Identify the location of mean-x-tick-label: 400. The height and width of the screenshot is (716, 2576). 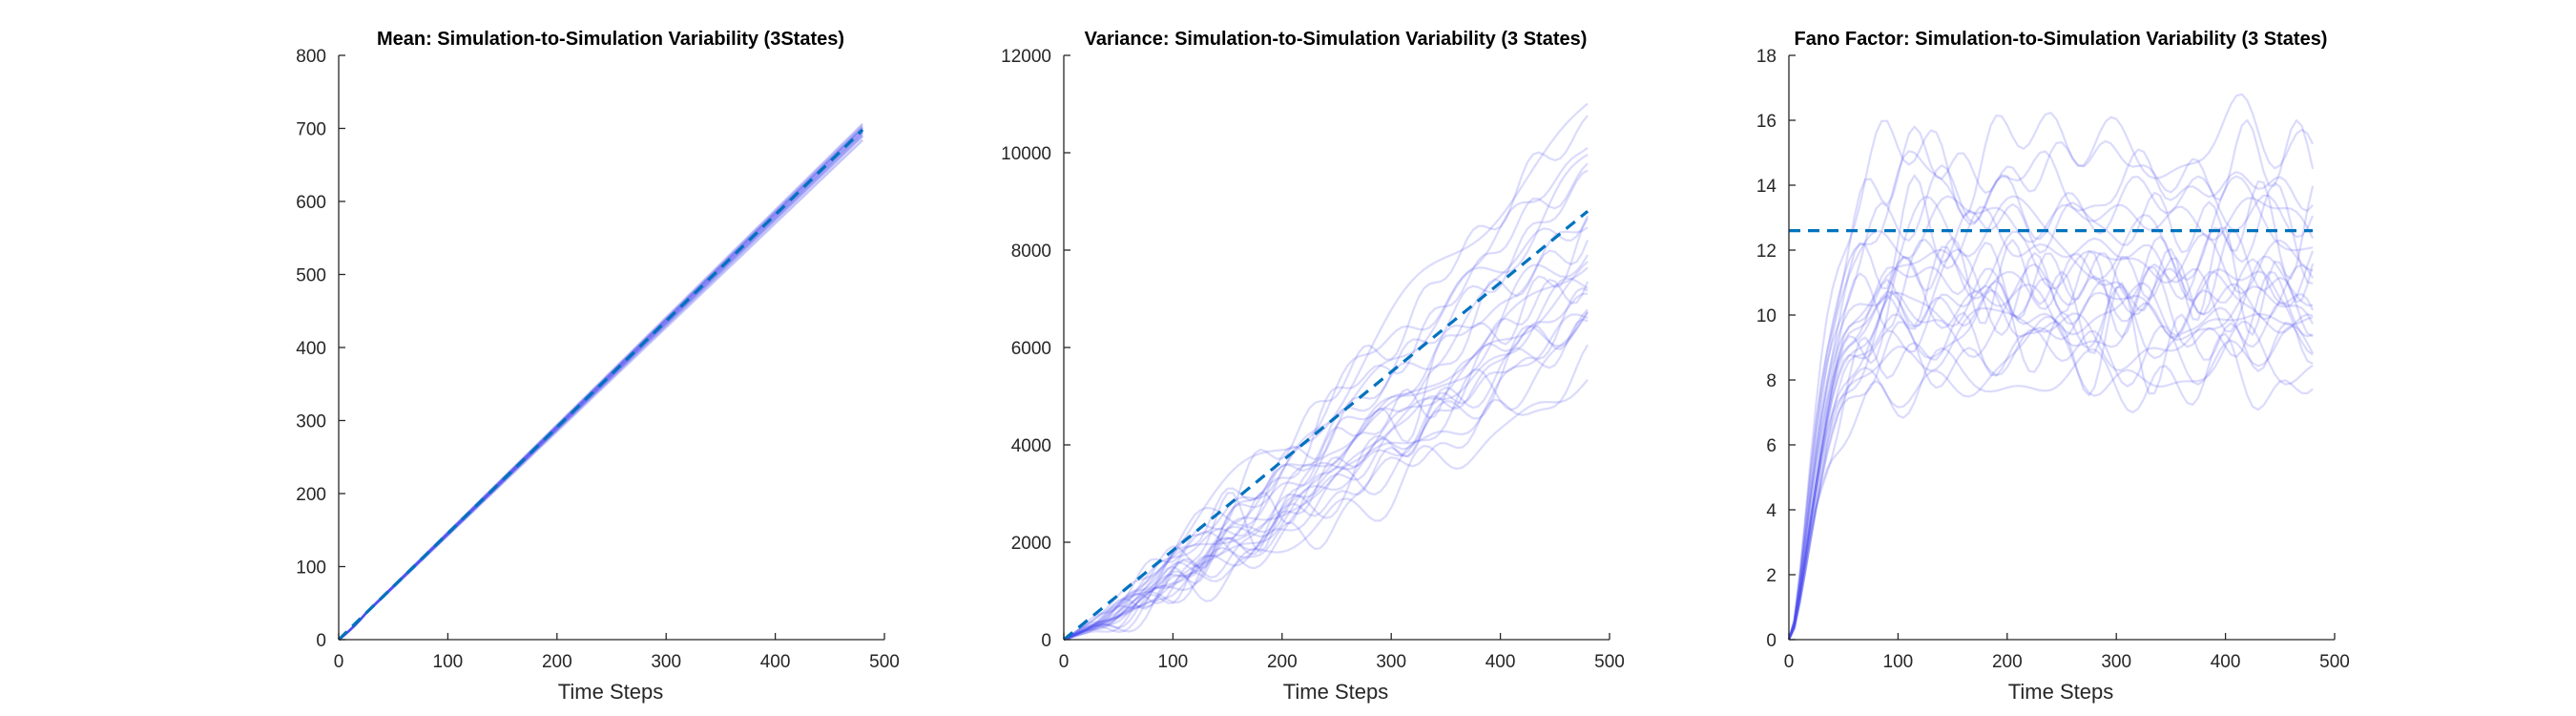
(775, 662).